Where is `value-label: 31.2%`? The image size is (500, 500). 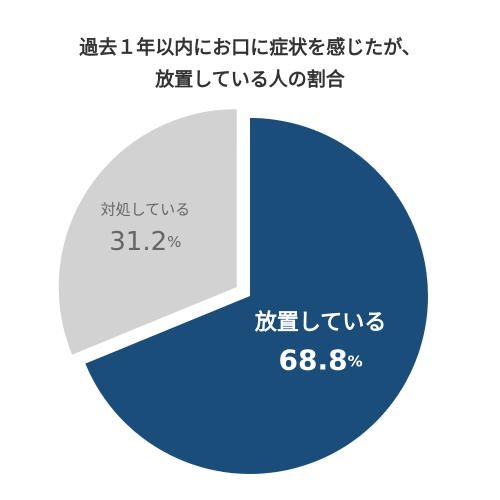
value-label: 31.2% is located at coordinates (145, 241).